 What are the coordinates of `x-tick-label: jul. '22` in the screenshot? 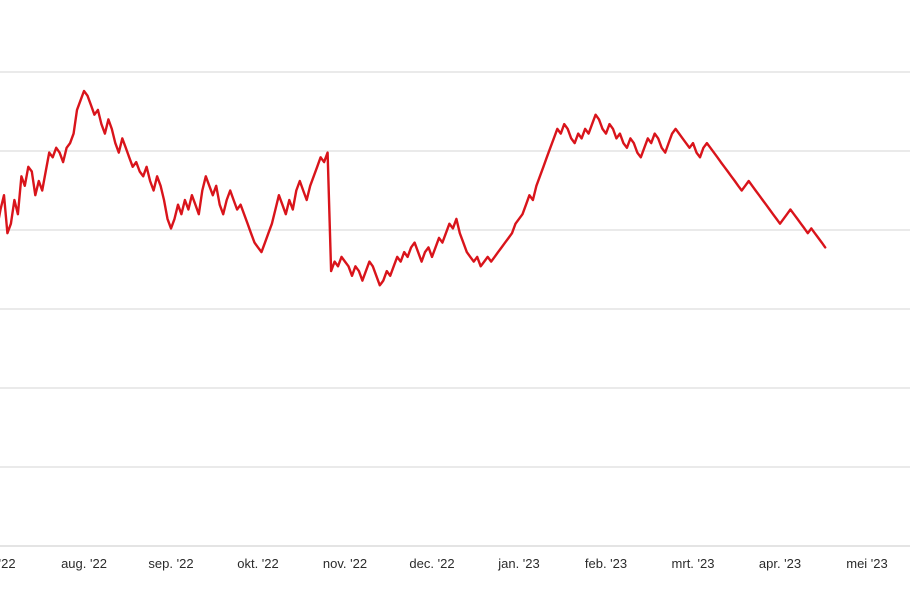 It's located at (8, 563).